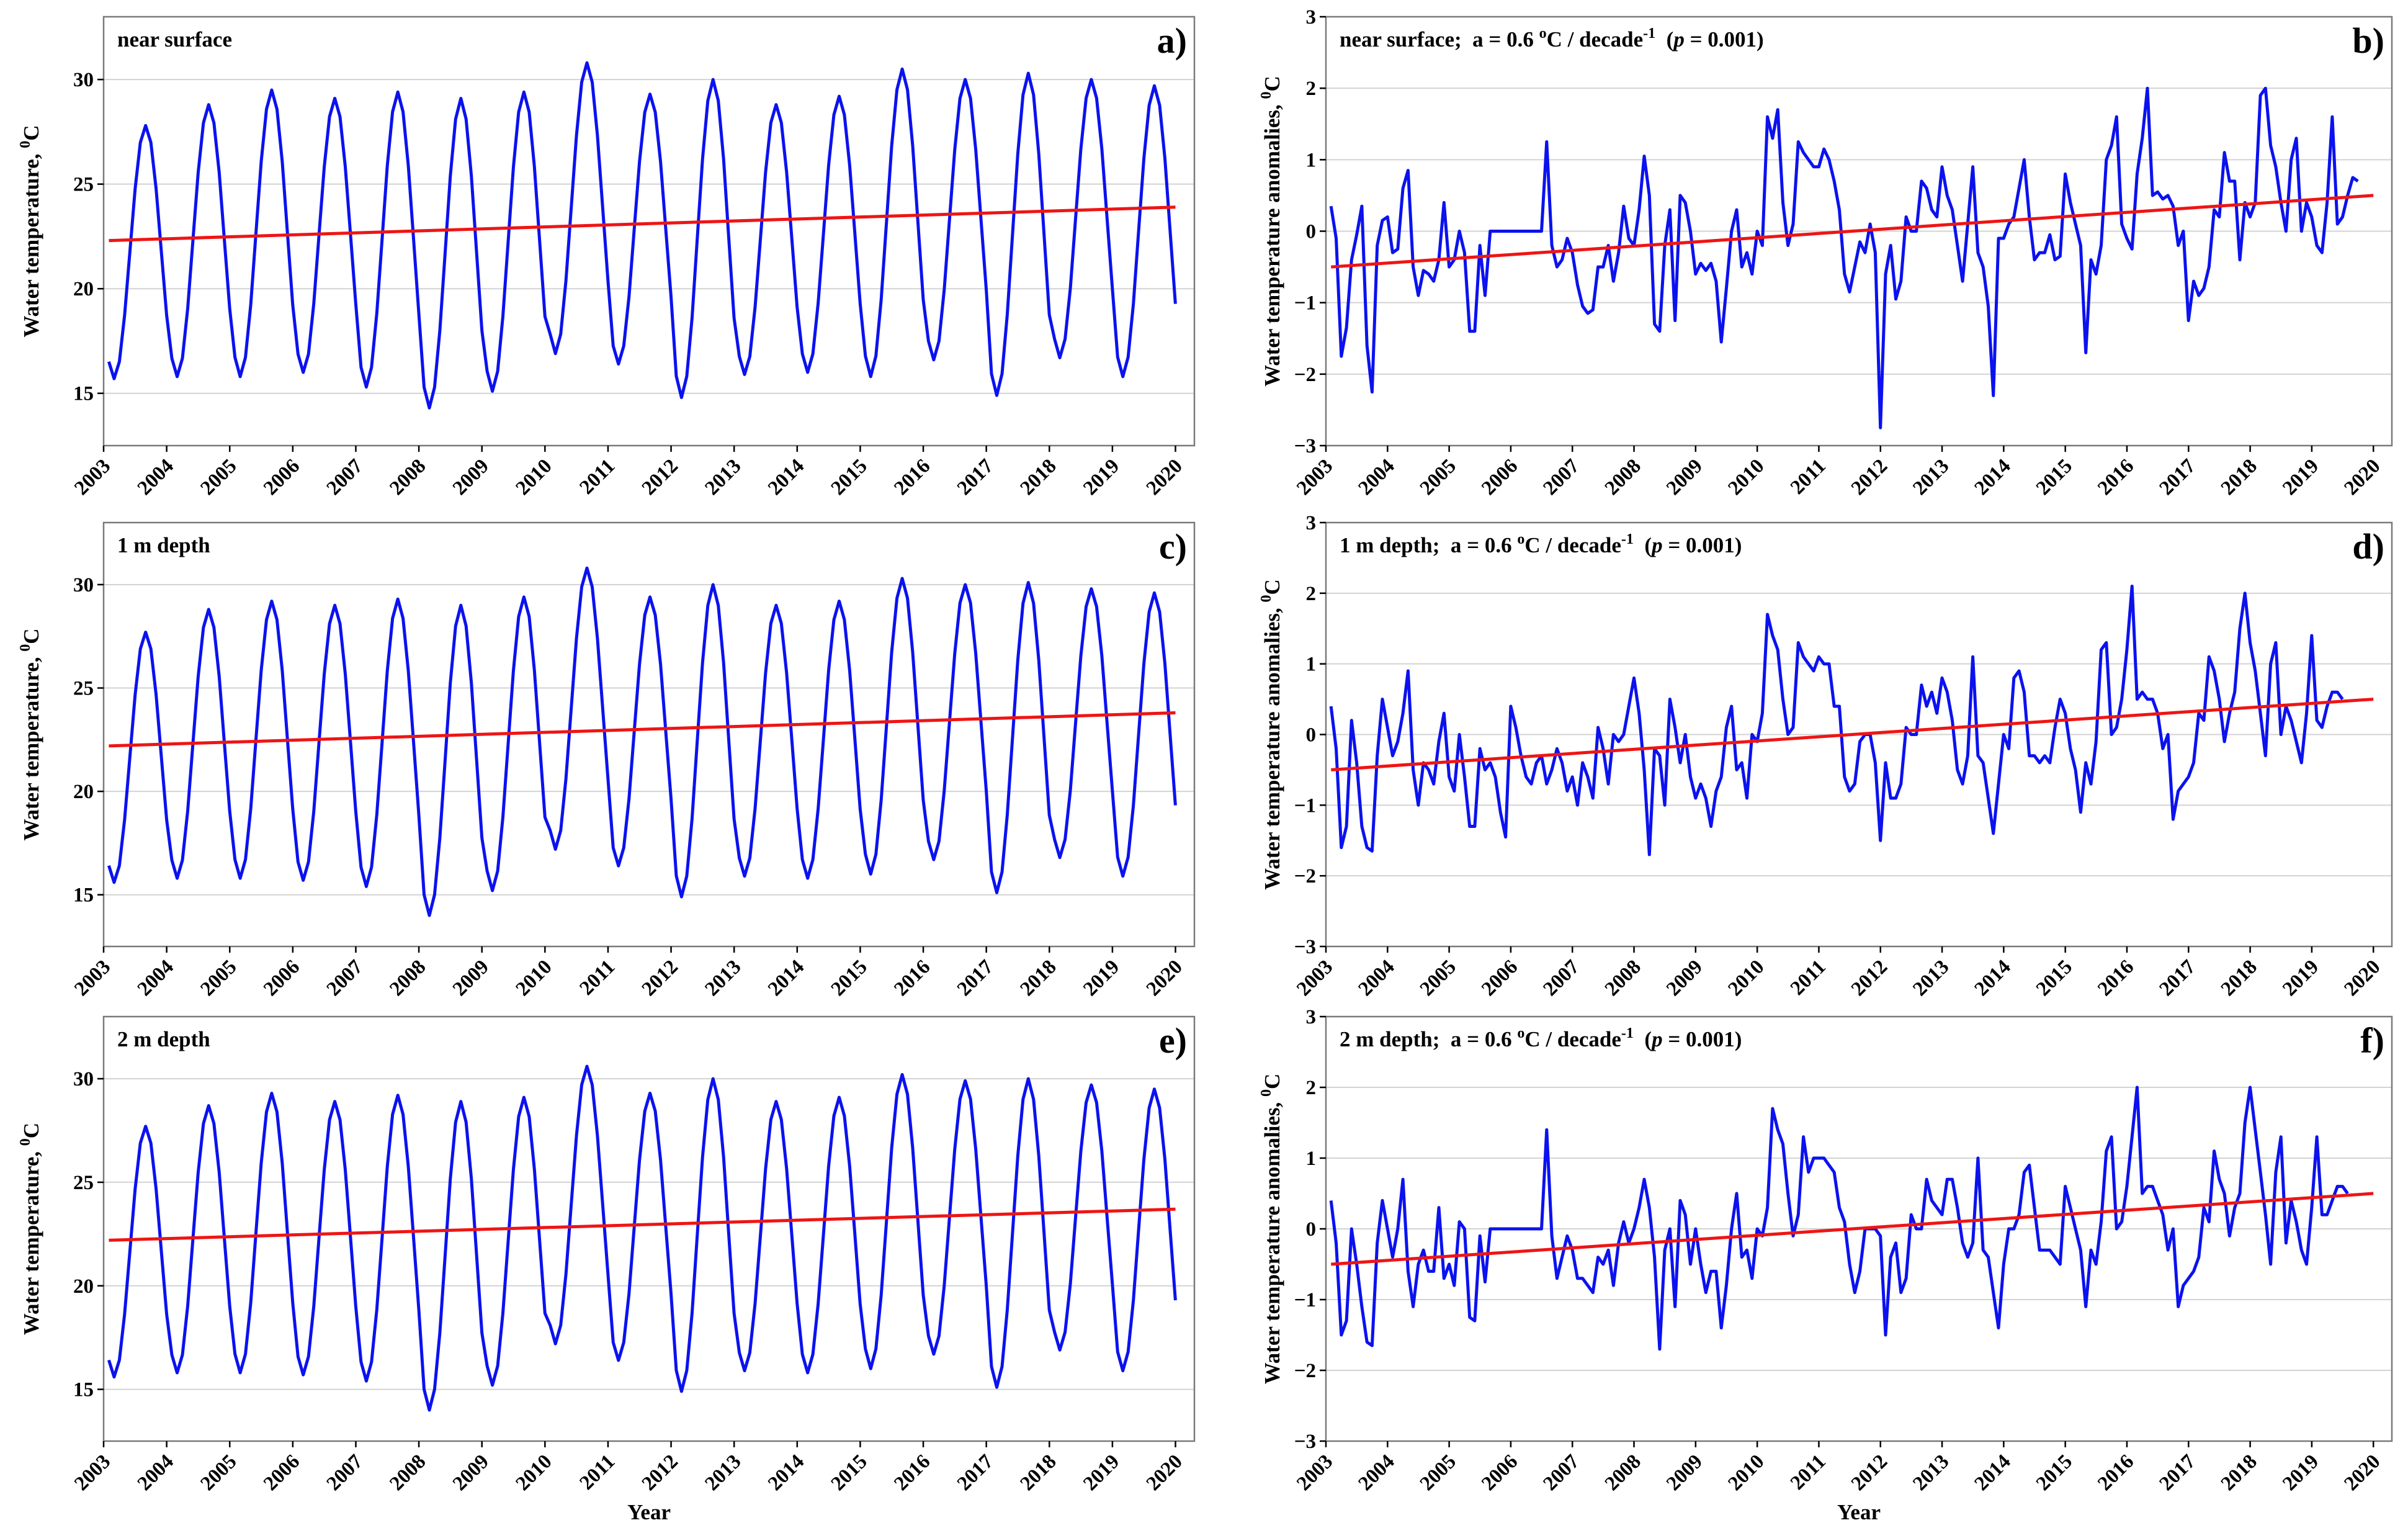  Describe the element at coordinates (649, 1228) in the screenshot. I see `plot-frame` at that location.